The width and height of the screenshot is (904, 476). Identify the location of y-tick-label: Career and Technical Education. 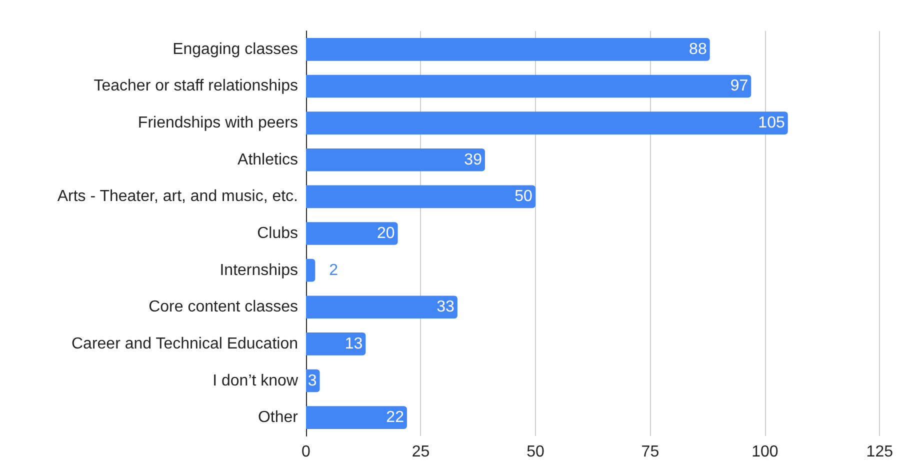
(184, 343).